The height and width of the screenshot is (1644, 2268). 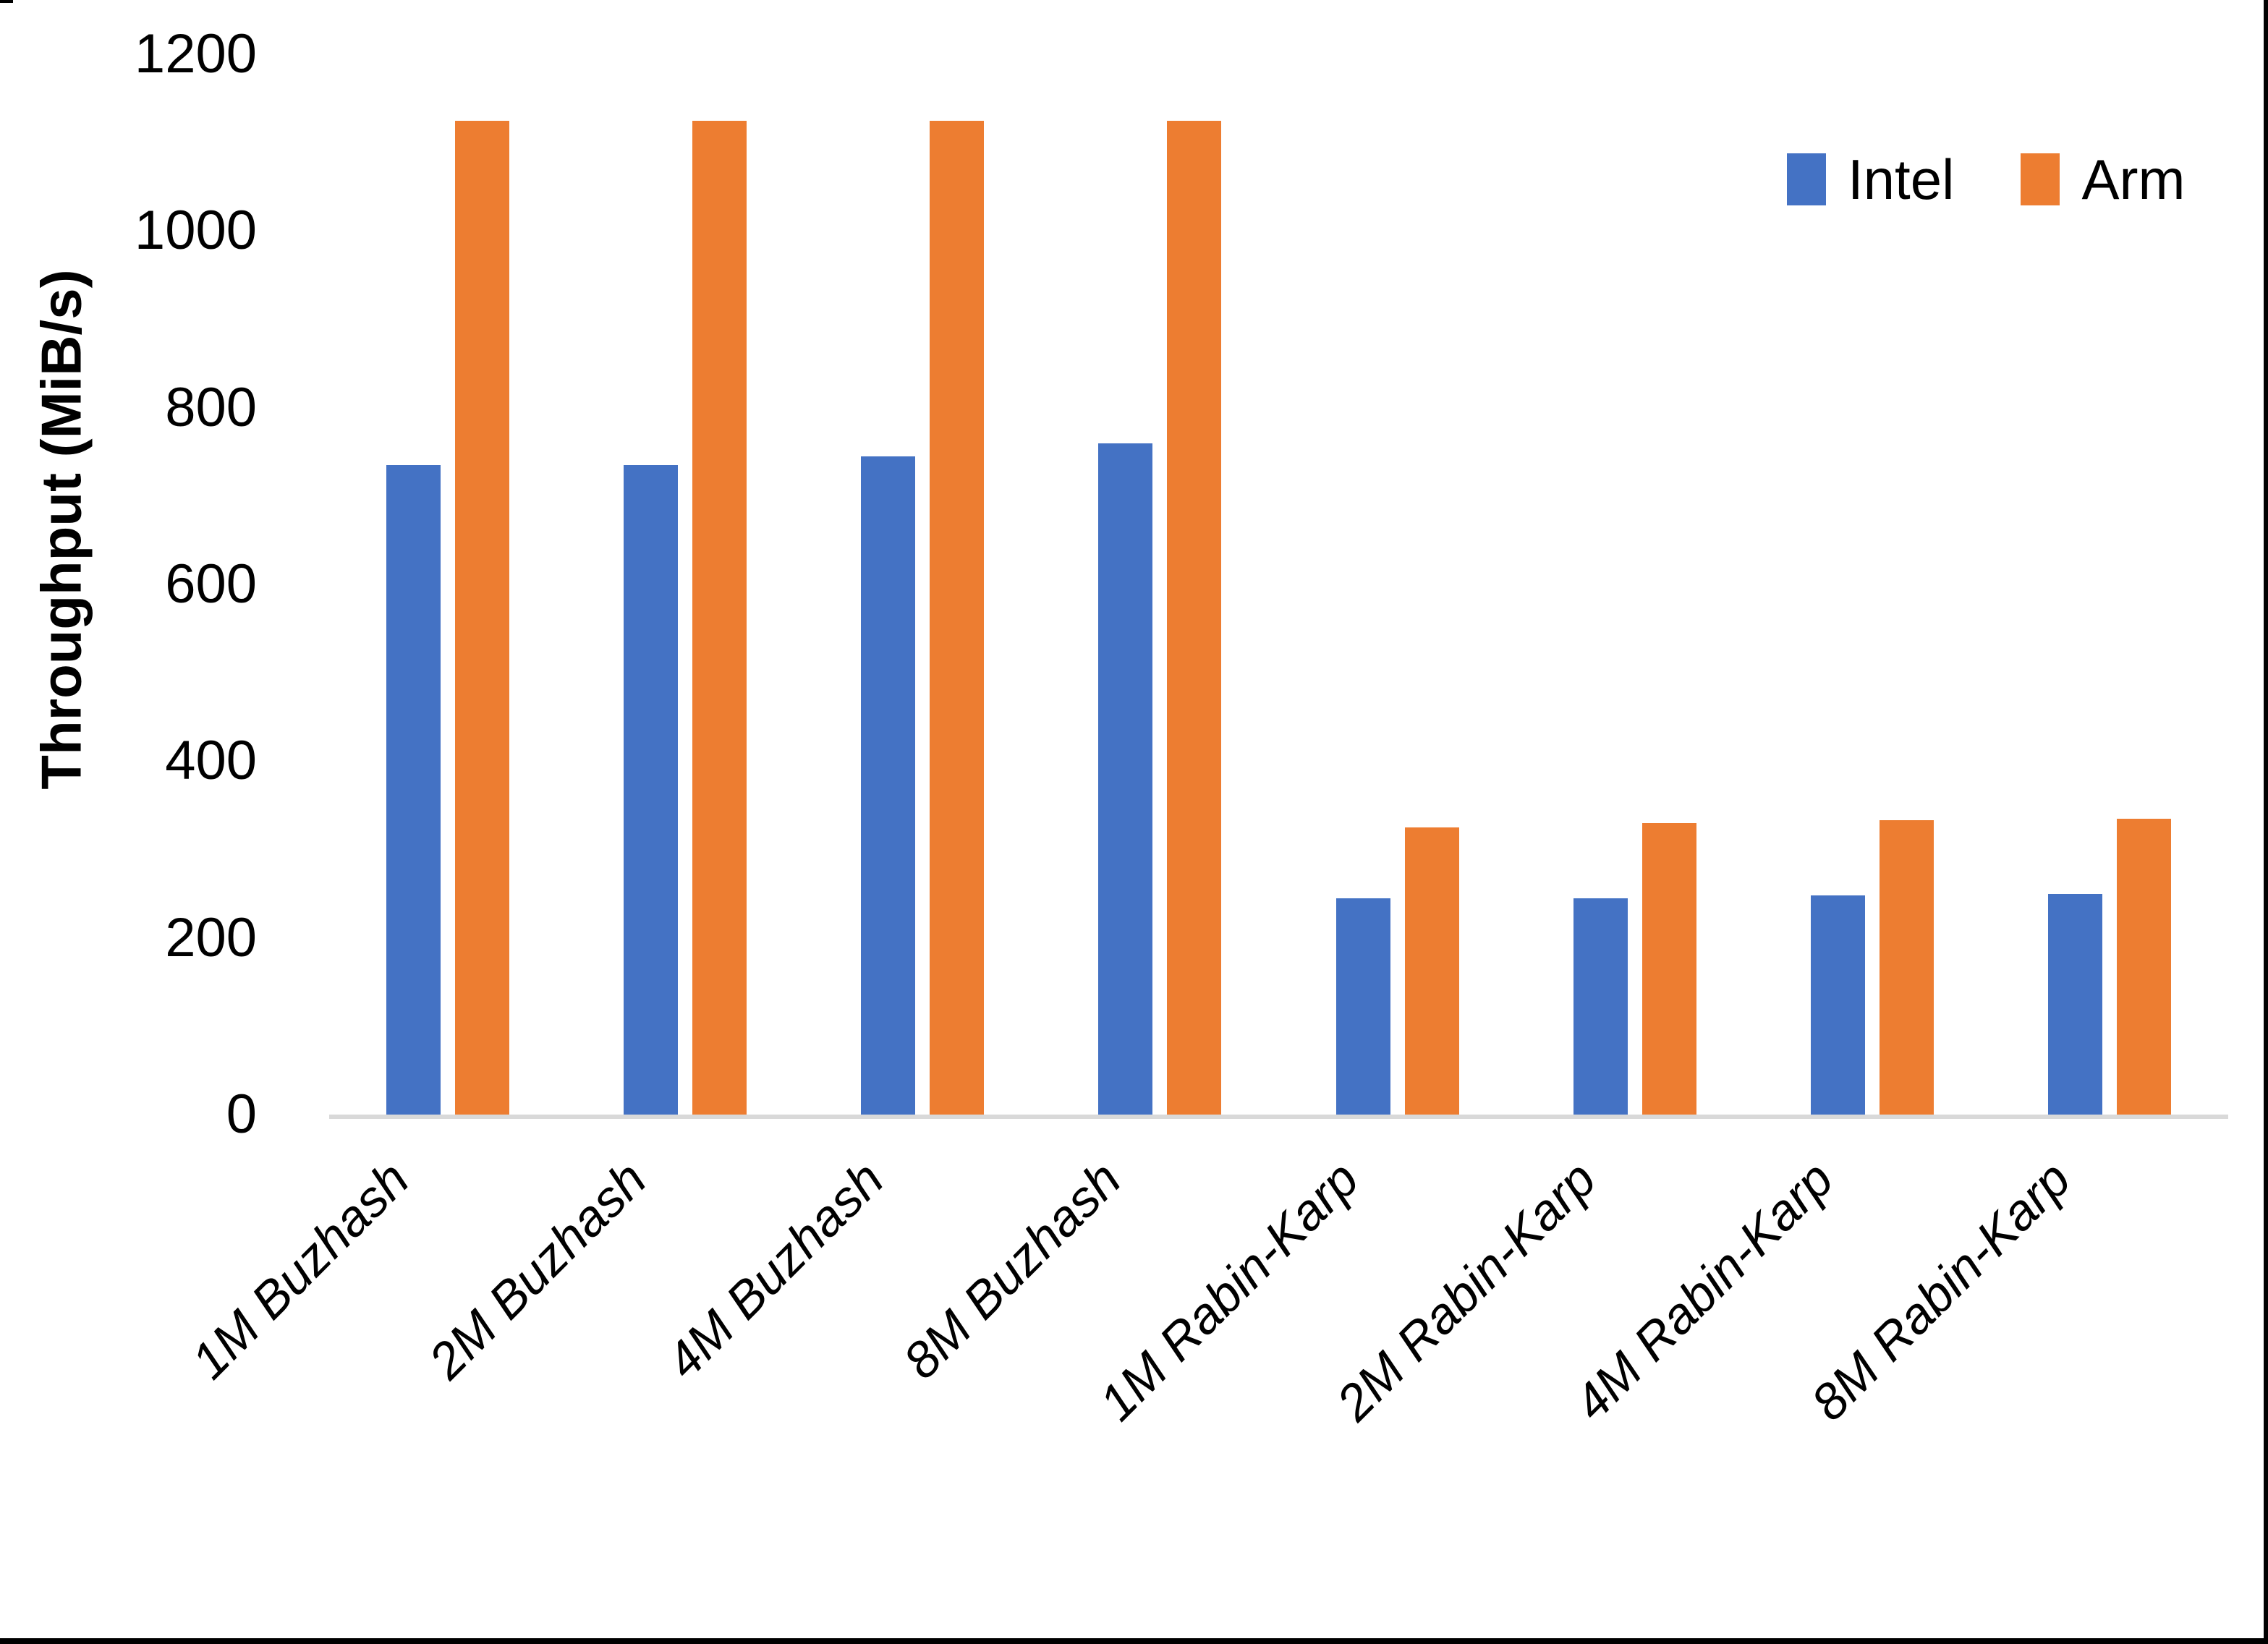 I want to click on y-tick-label-800: 800, so click(x=211, y=407).